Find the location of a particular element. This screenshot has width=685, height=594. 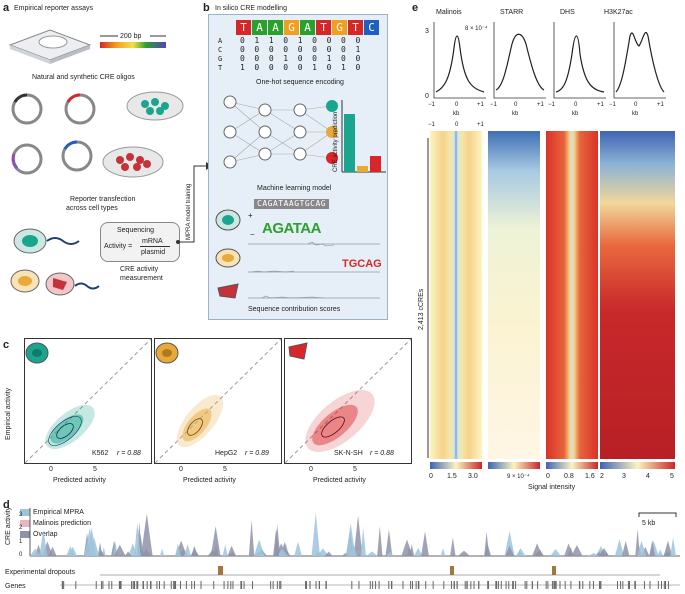

sknsh-cell: SK-N-SH is located at coordinates (348, 453).